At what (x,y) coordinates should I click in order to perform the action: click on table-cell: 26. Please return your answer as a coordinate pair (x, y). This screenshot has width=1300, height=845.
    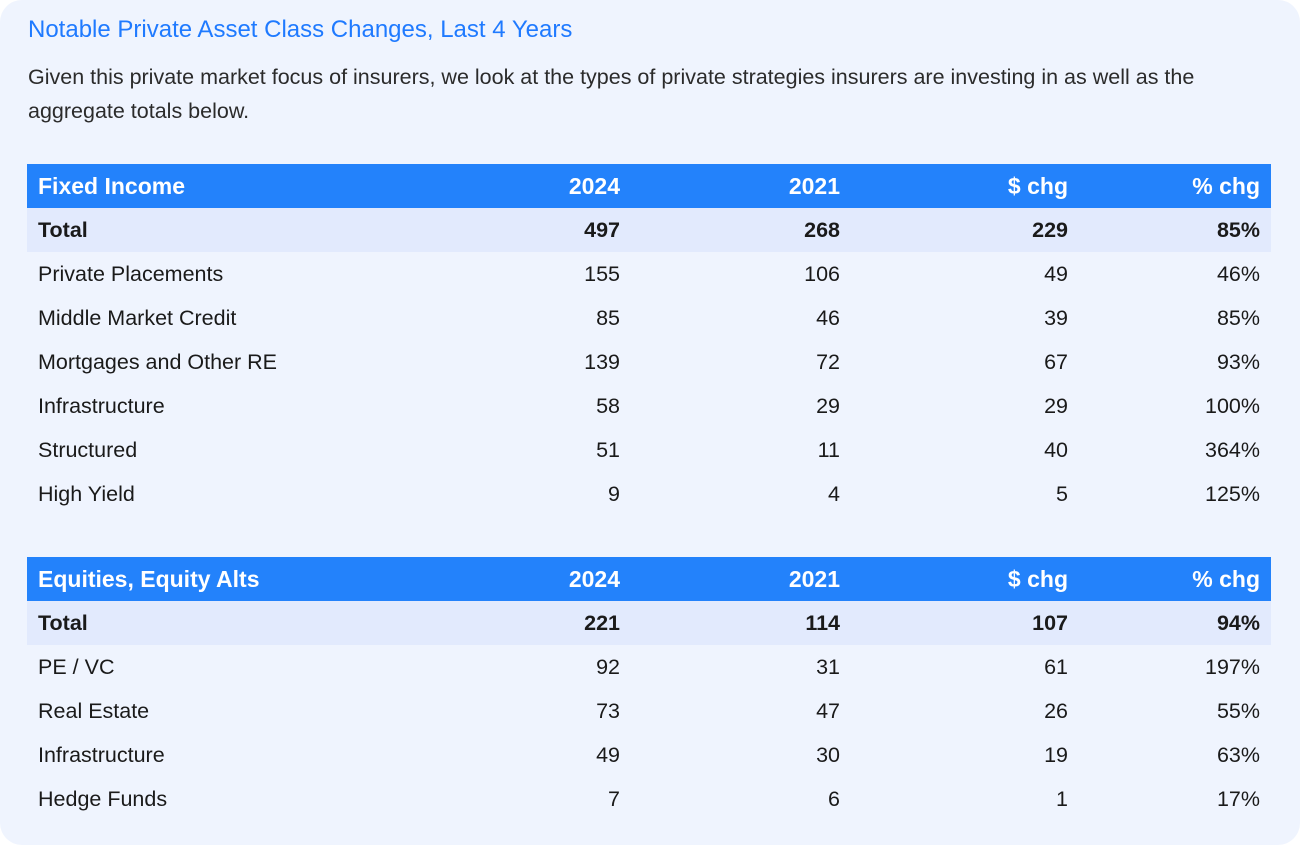
    Looking at the image, I should click on (1056, 711).